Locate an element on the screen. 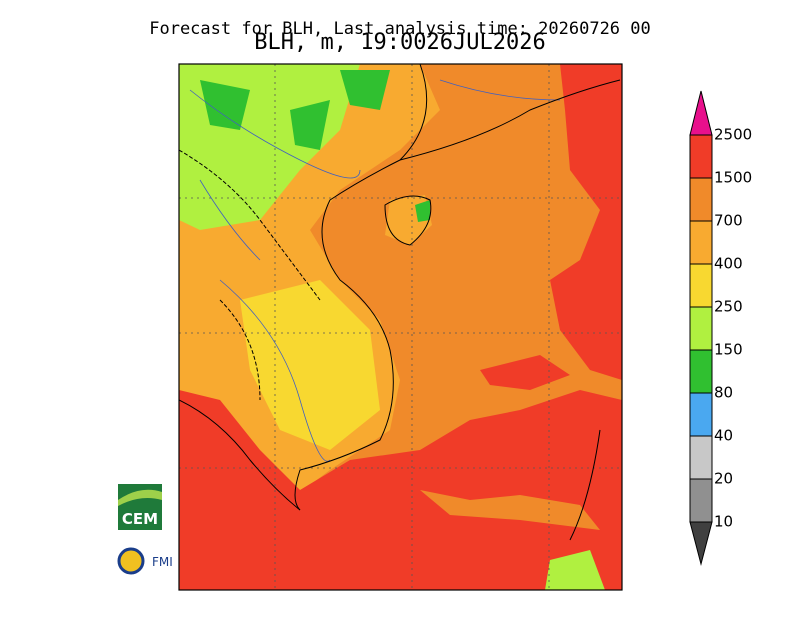 Image resolution: width=800 pixels, height=642 pixels. colorbar-label: 80 is located at coordinates (723, 393).